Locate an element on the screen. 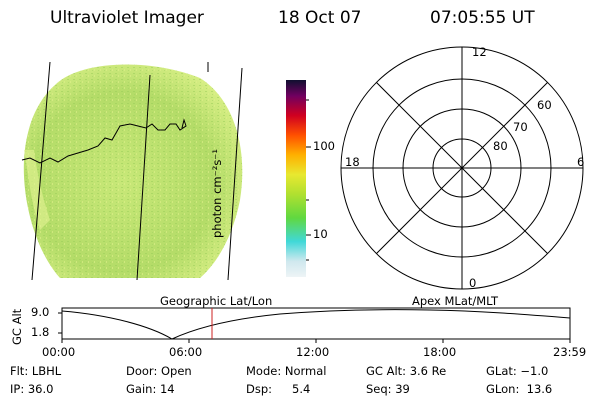  dsp-info-label: Dsp: is located at coordinates (259, 389).